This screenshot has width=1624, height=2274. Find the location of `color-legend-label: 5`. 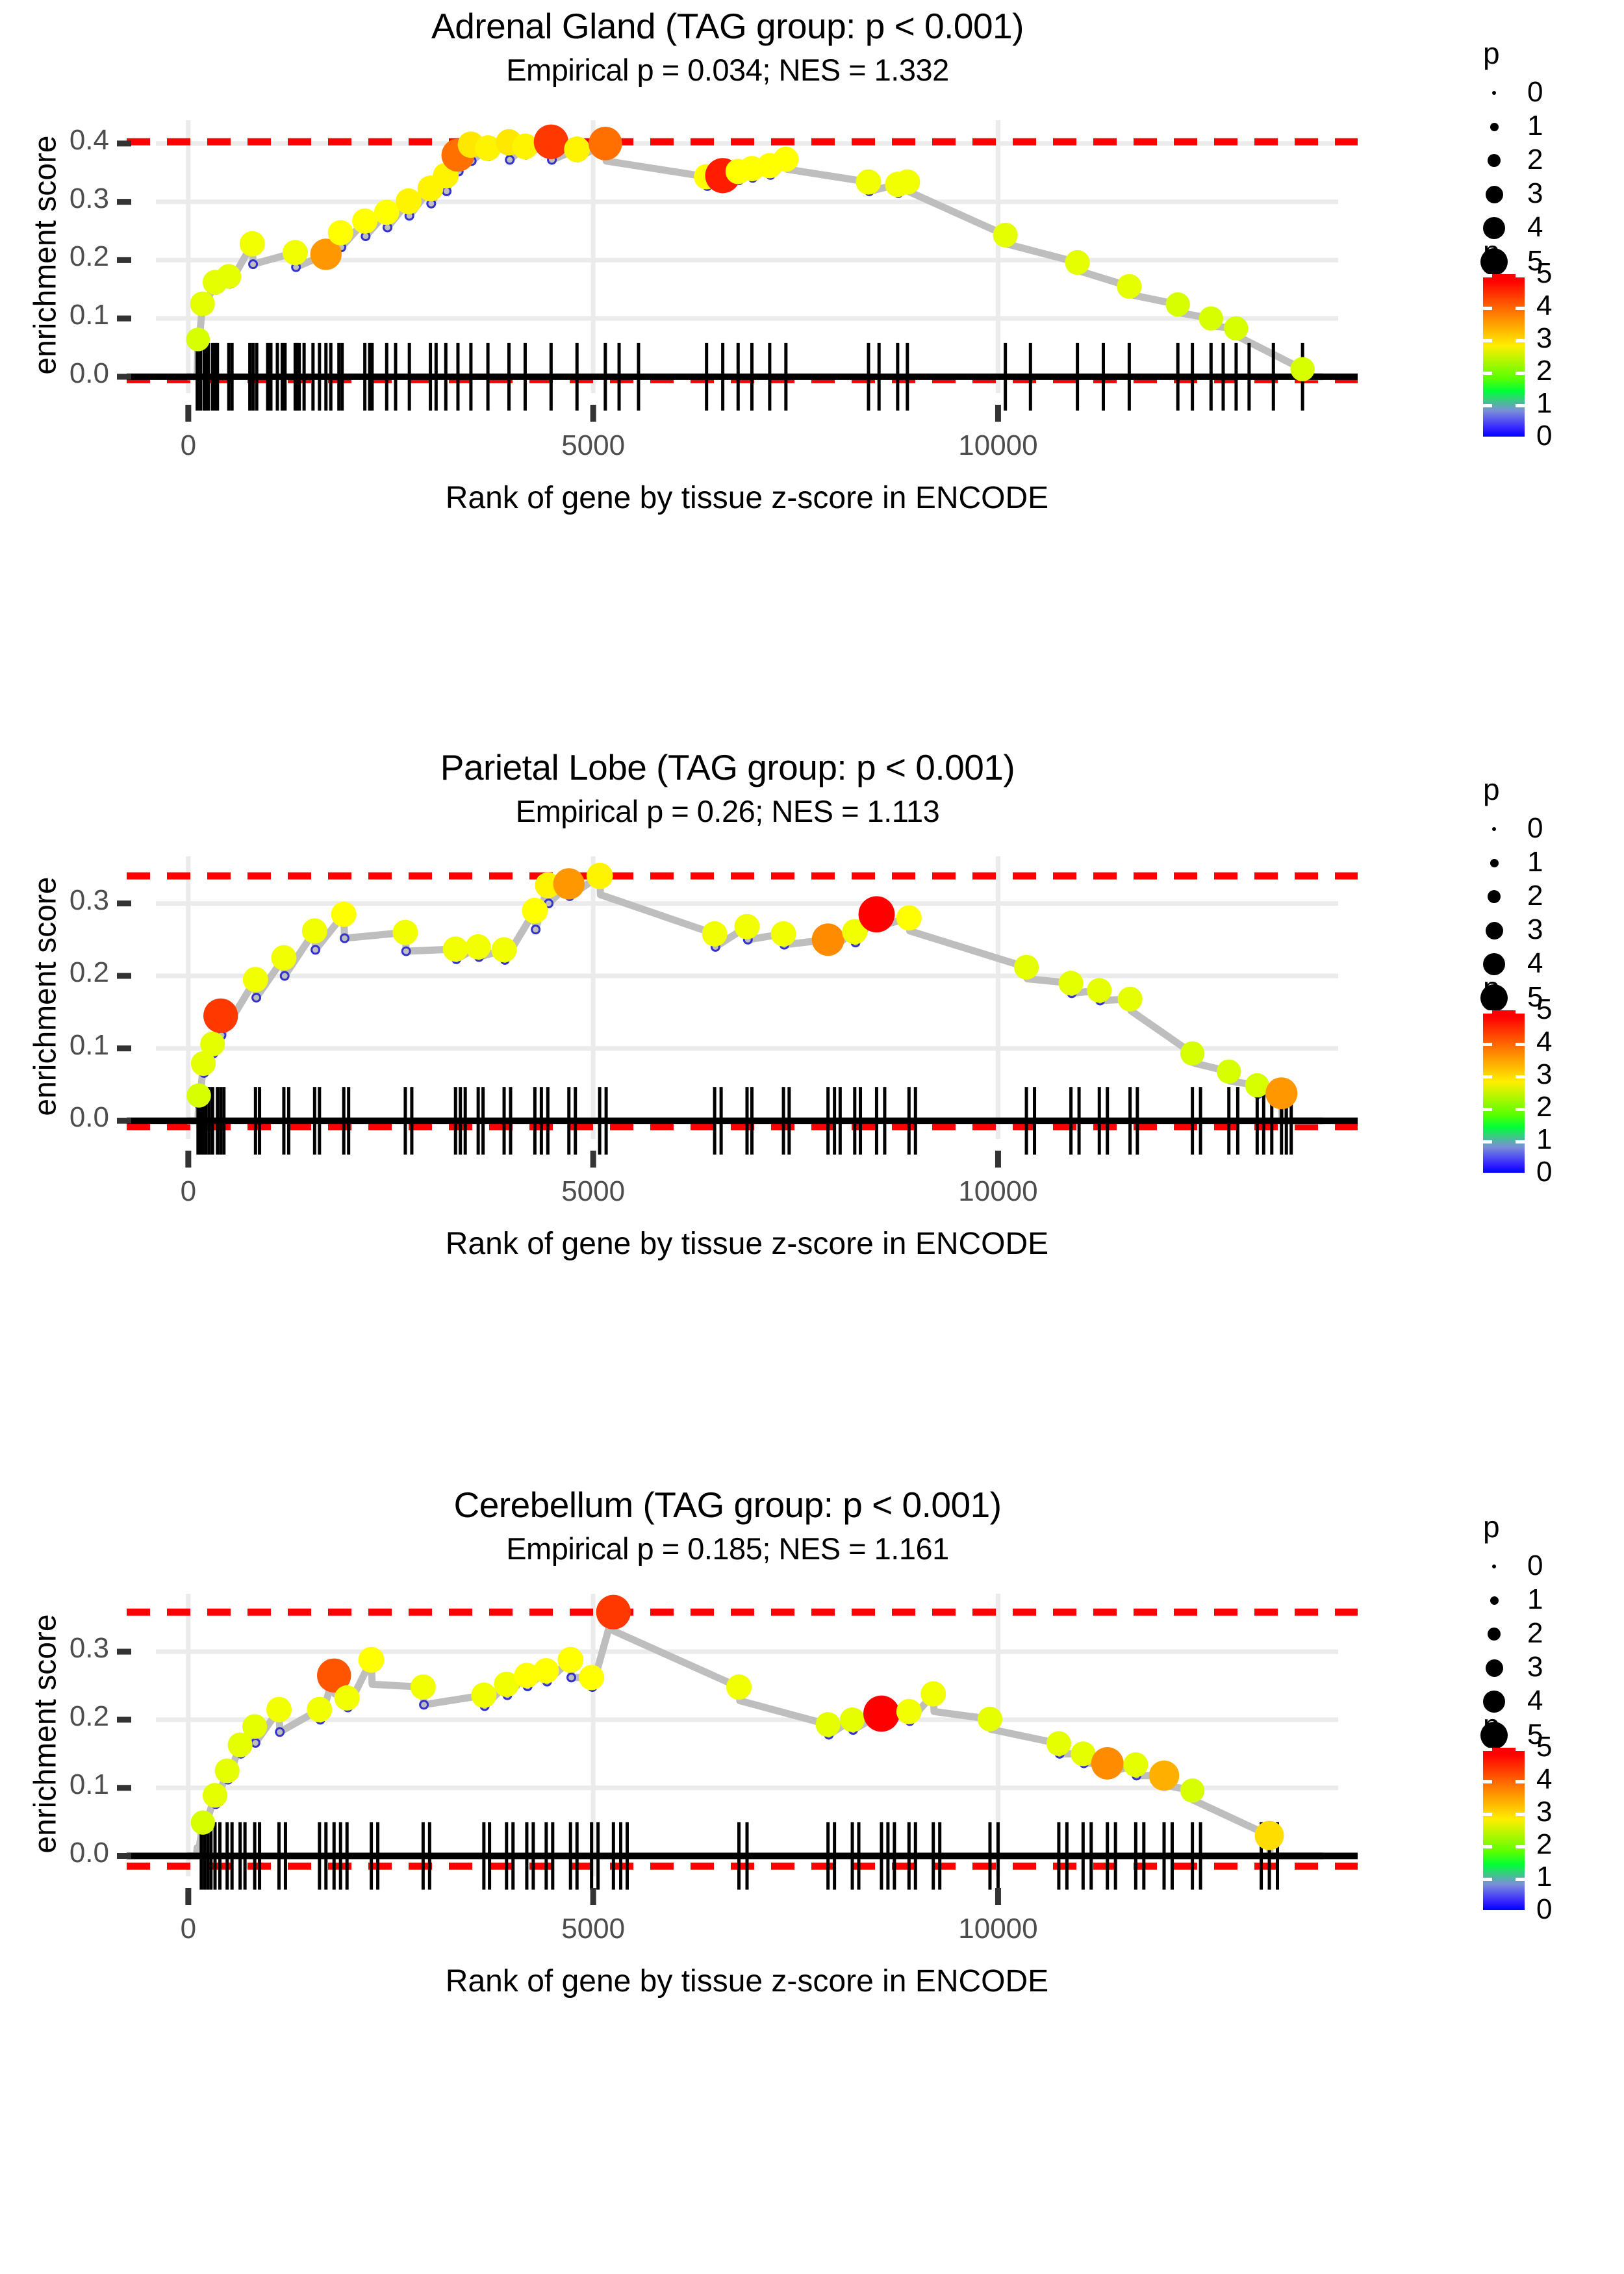

color-legend-label: 5 is located at coordinates (1544, 1747).